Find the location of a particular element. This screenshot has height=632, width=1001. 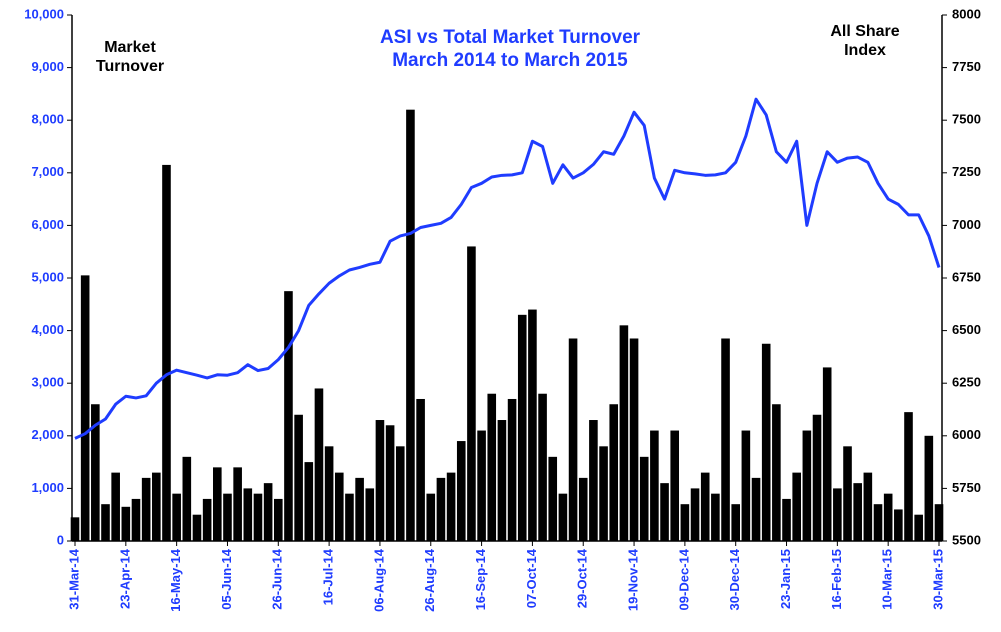

y-tick-label: 2,000 is located at coordinates (47, 434).